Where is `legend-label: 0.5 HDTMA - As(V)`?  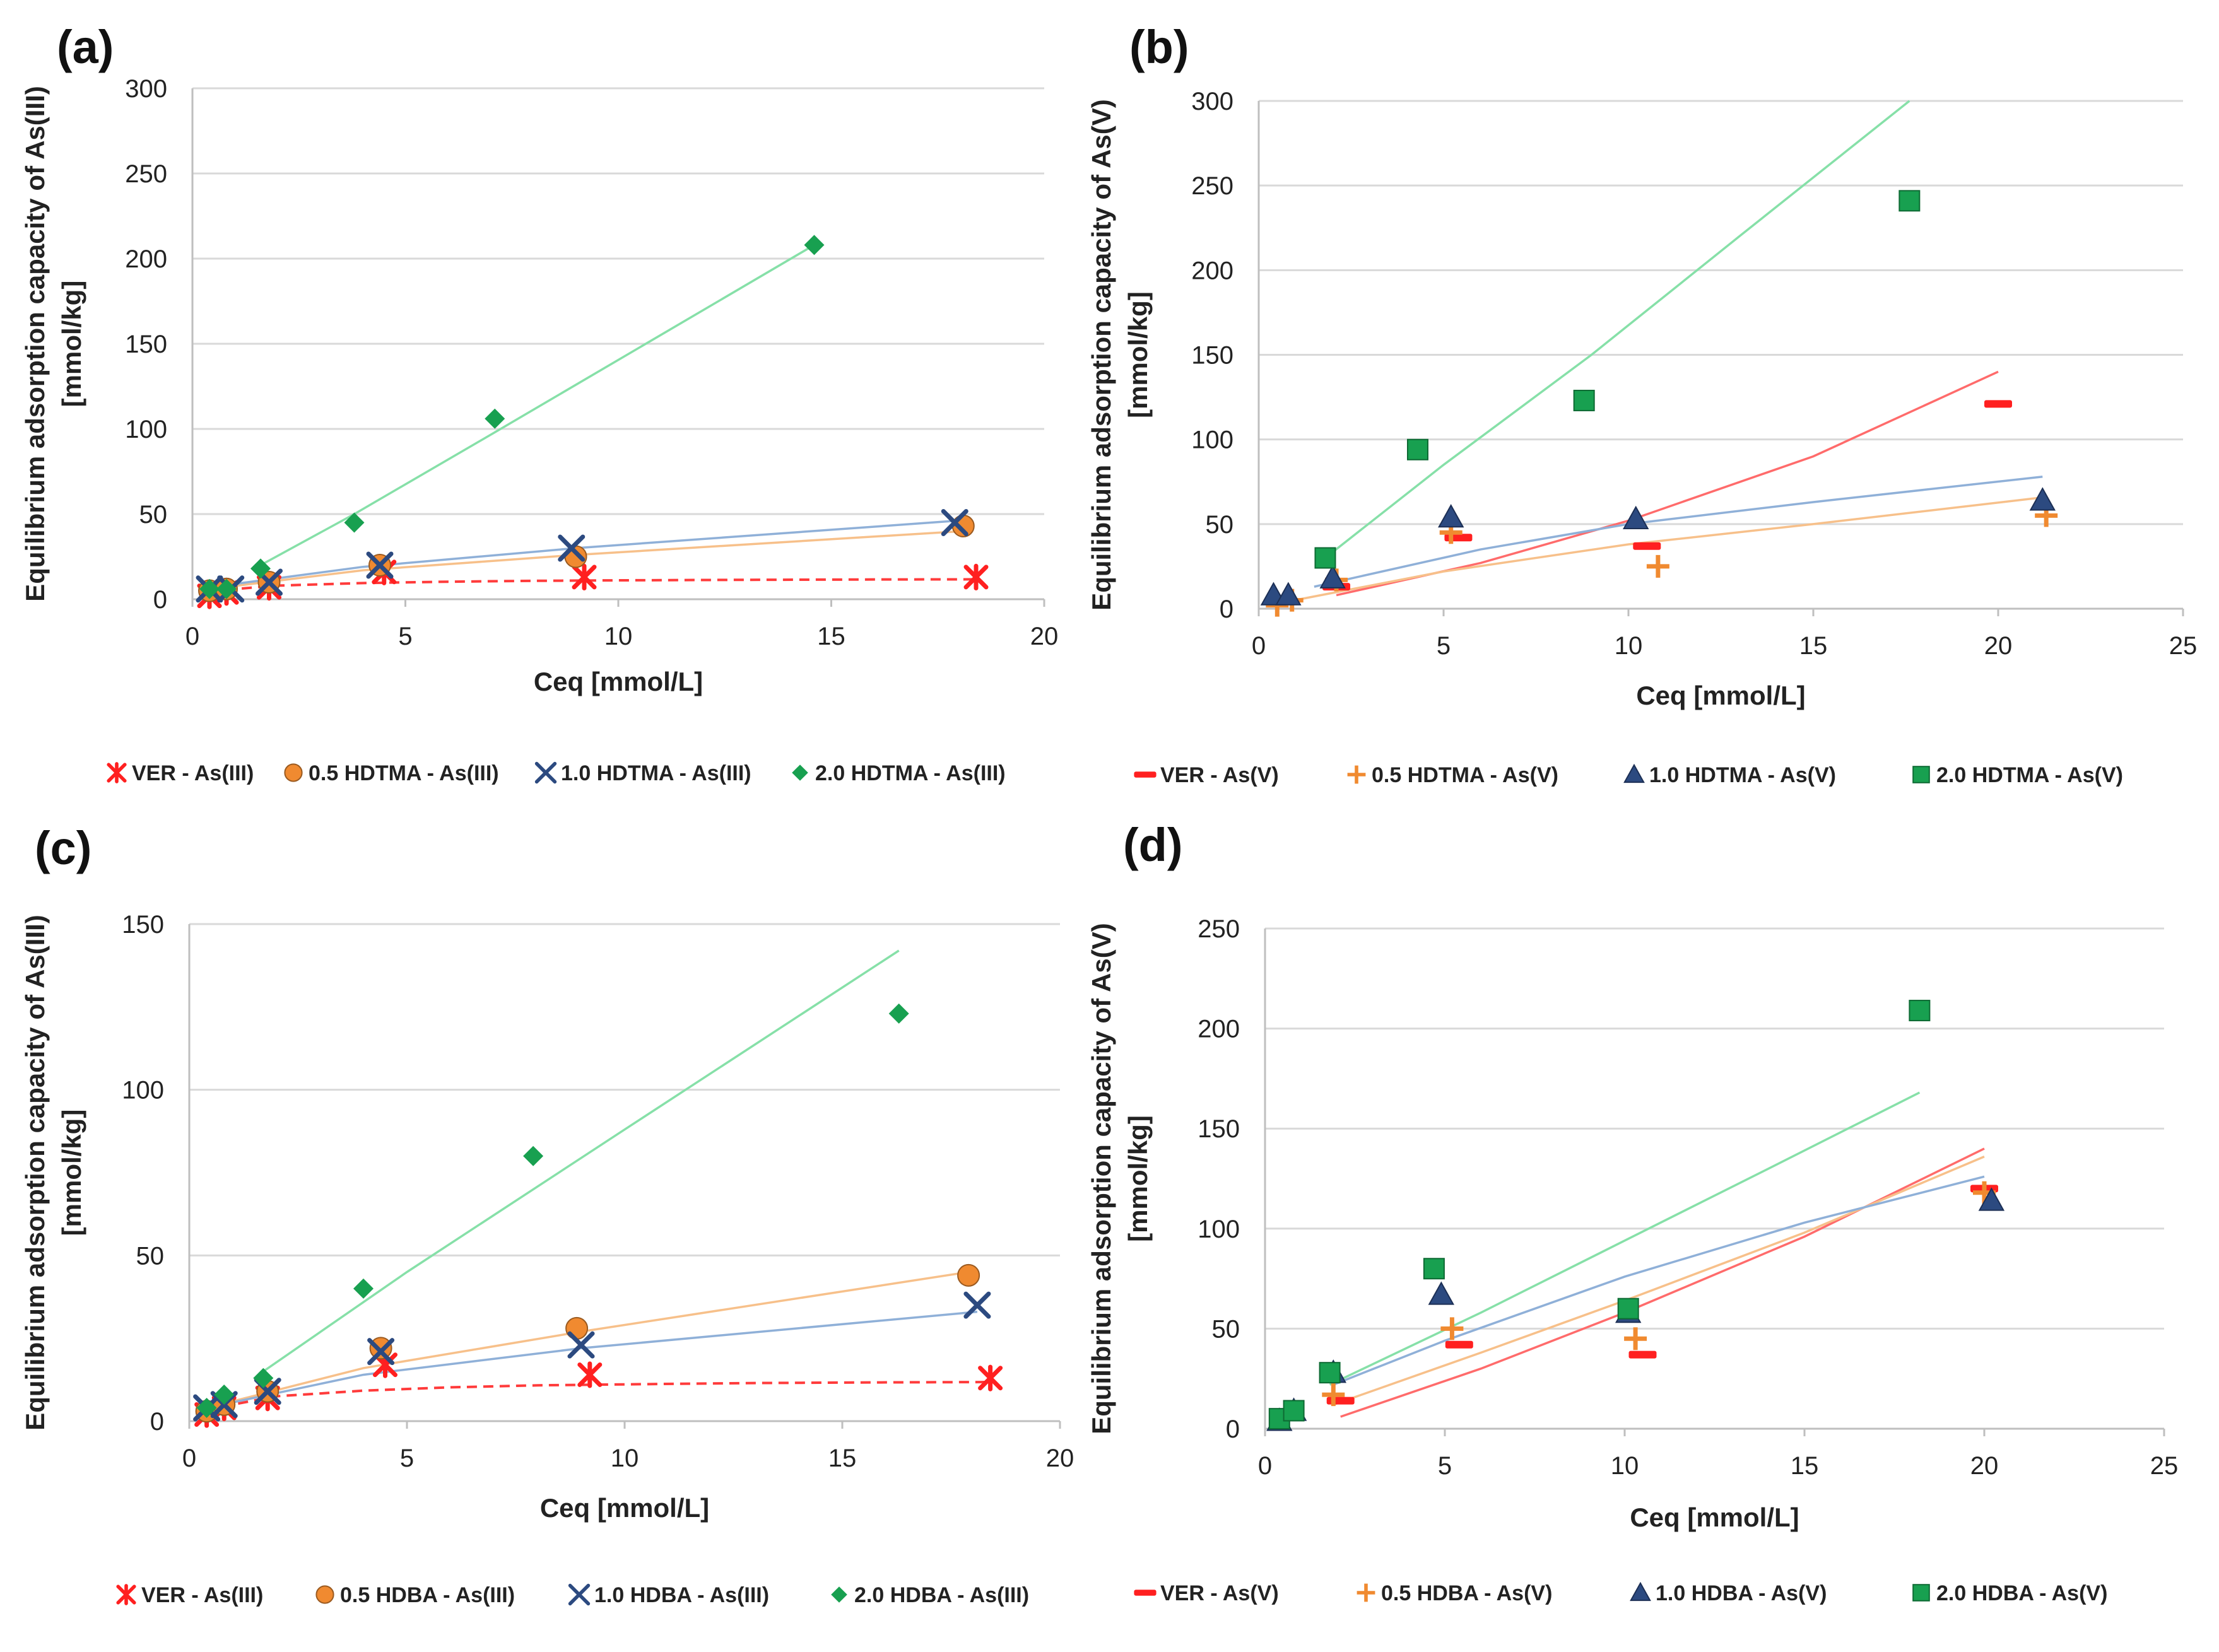 legend-label: 0.5 HDTMA - As(V) is located at coordinates (1465, 775).